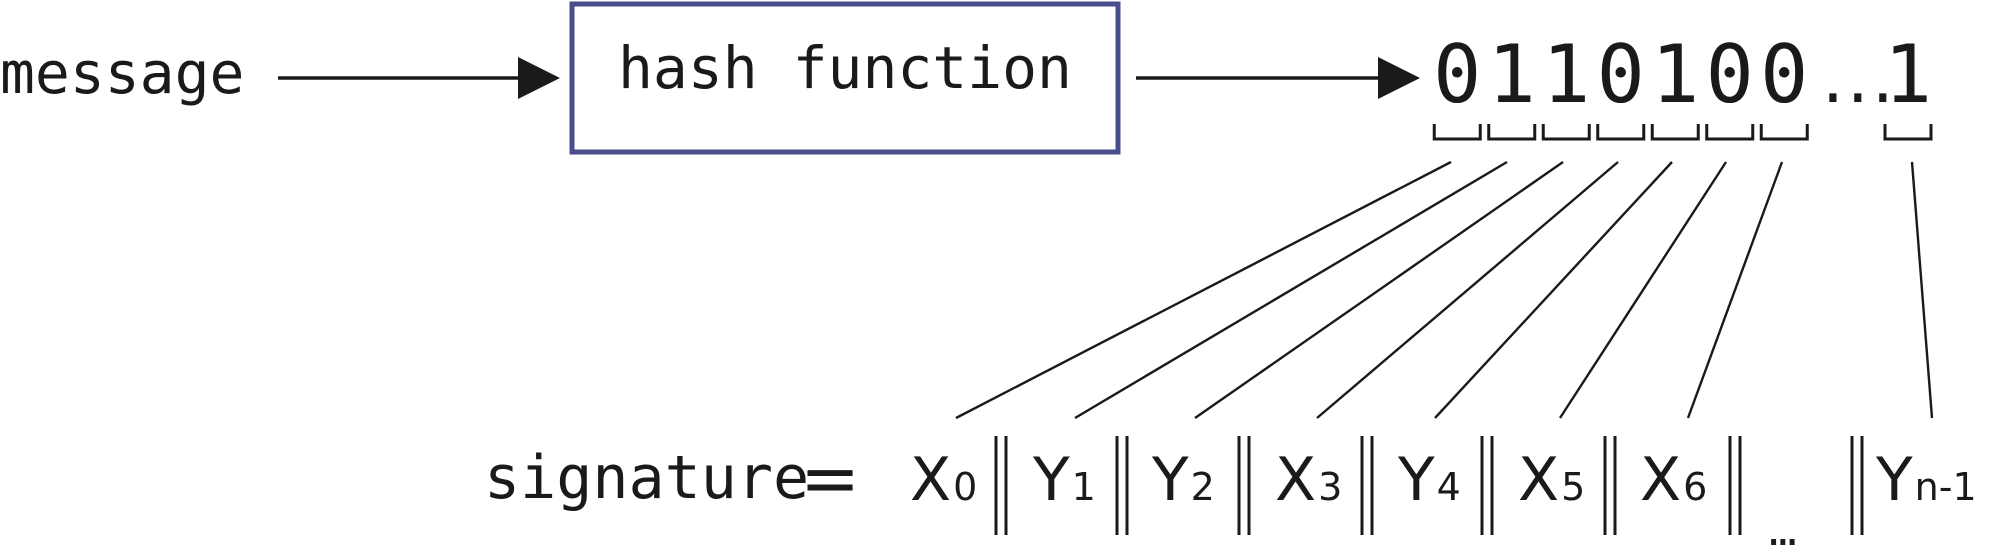  What do you see at coordinates (943, 480) in the screenshot?
I see `signature-part: X0` at bounding box center [943, 480].